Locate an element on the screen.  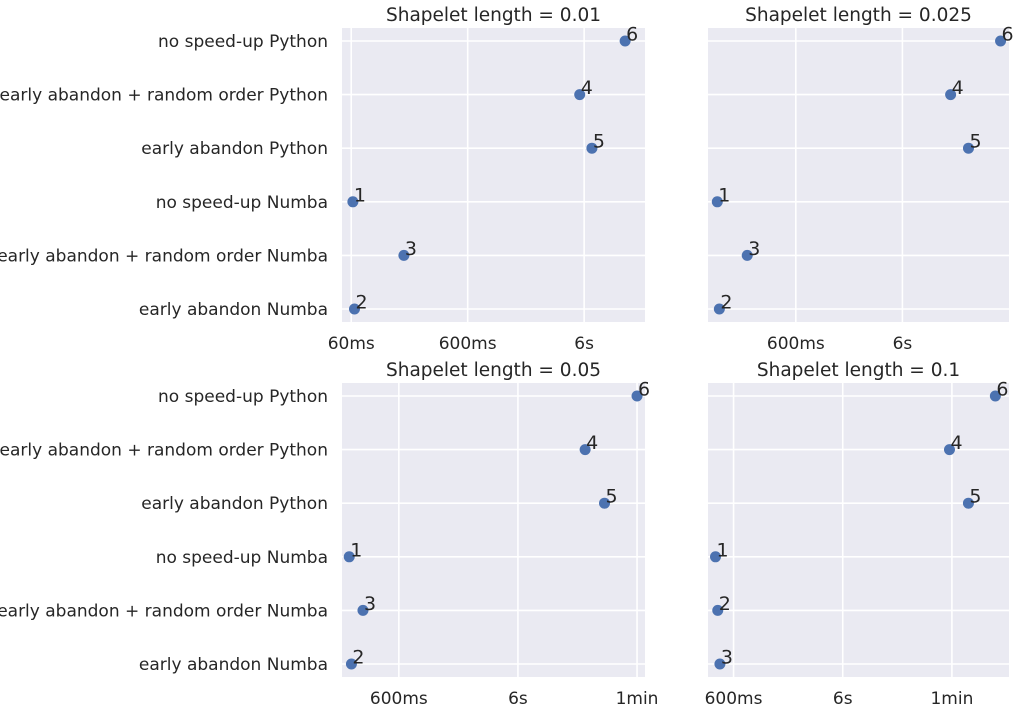
panel-title: Shapelet length = 0.05 is located at coordinates (493, 370).